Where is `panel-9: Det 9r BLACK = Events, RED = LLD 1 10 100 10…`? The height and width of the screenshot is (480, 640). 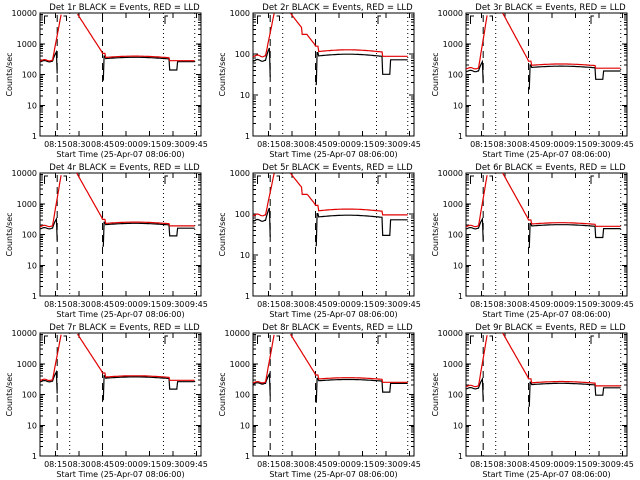 panel-9: Det 9r BLACK = Events, RED = LLD 1 10 100 10… is located at coordinates (532, 401).